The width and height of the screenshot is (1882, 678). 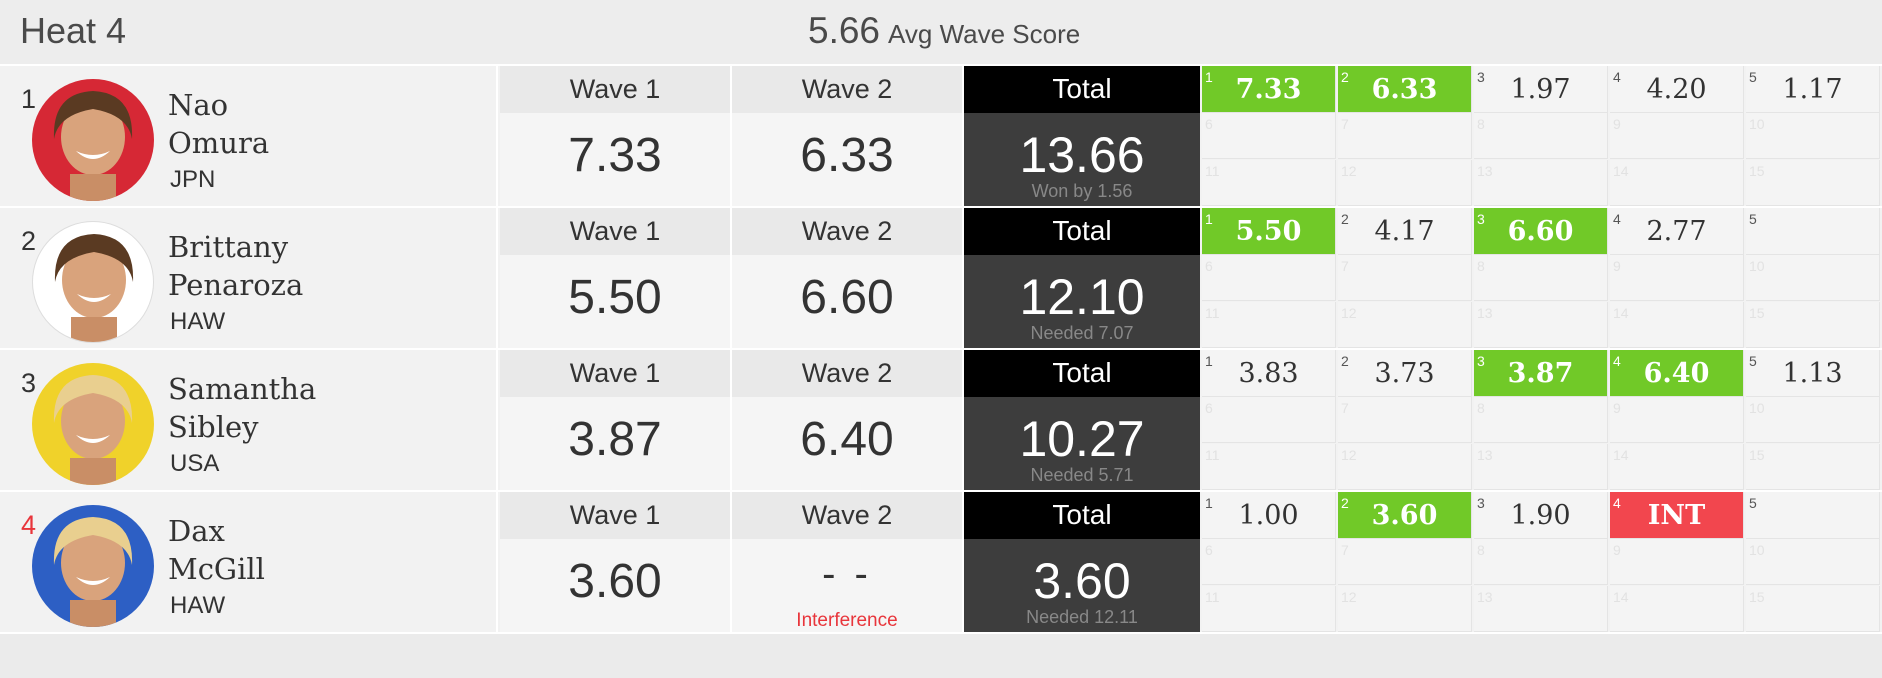 What do you see at coordinates (29, 525) in the screenshot?
I see `athlete-place: 4` at bounding box center [29, 525].